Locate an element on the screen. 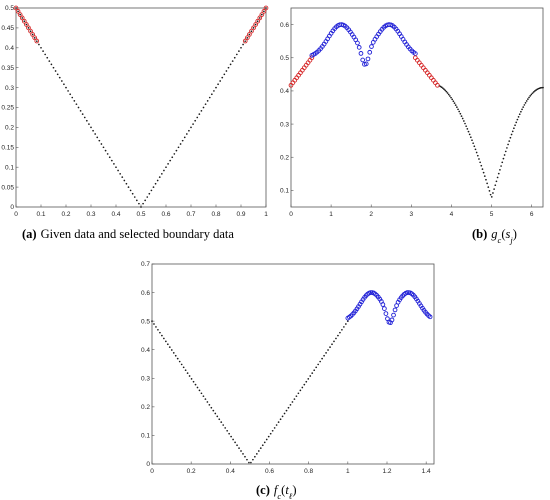 The height and width of the screenshot is (500, 550). panel-c-ytick-label: 0.7 is located at coordinates (145, 264).